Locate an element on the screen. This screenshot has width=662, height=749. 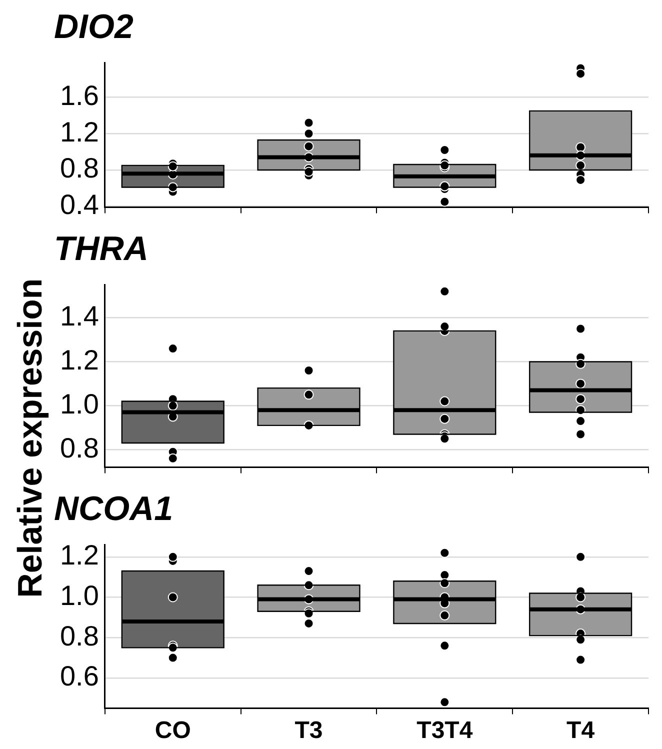
x-tick-label: T4 is located at coordinates (581, 730).